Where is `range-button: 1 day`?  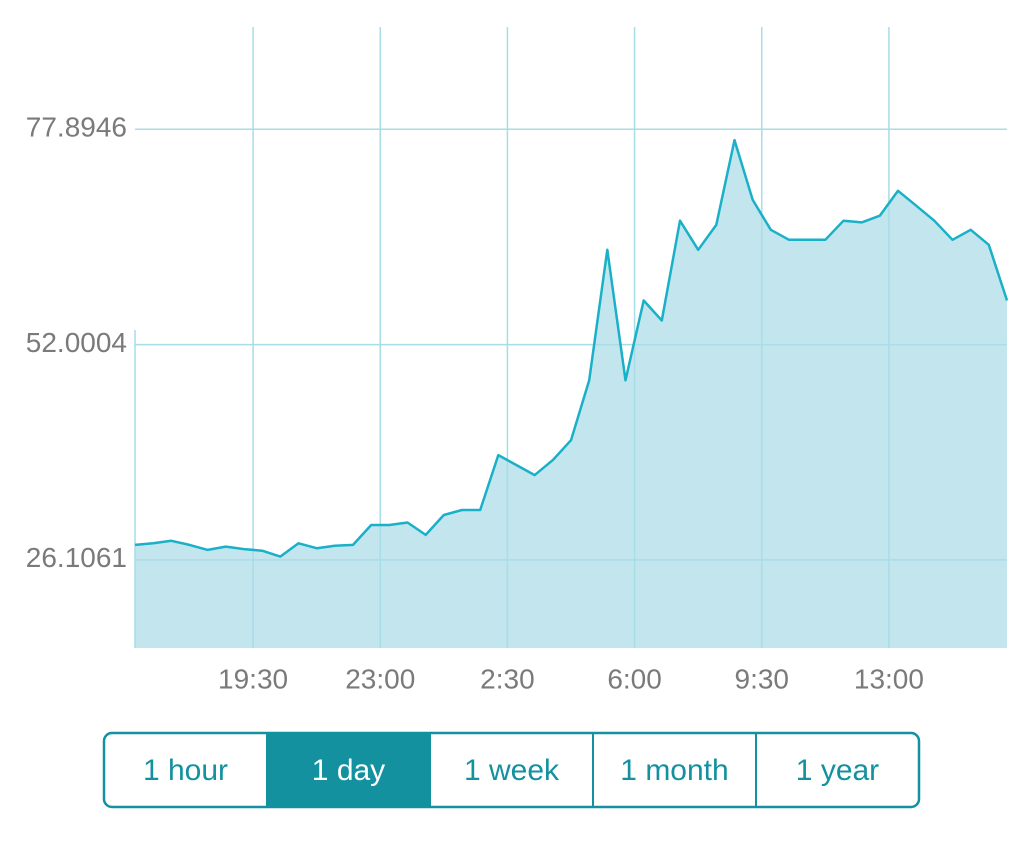 range-button: 1 day is located at coordinates (348, 770).